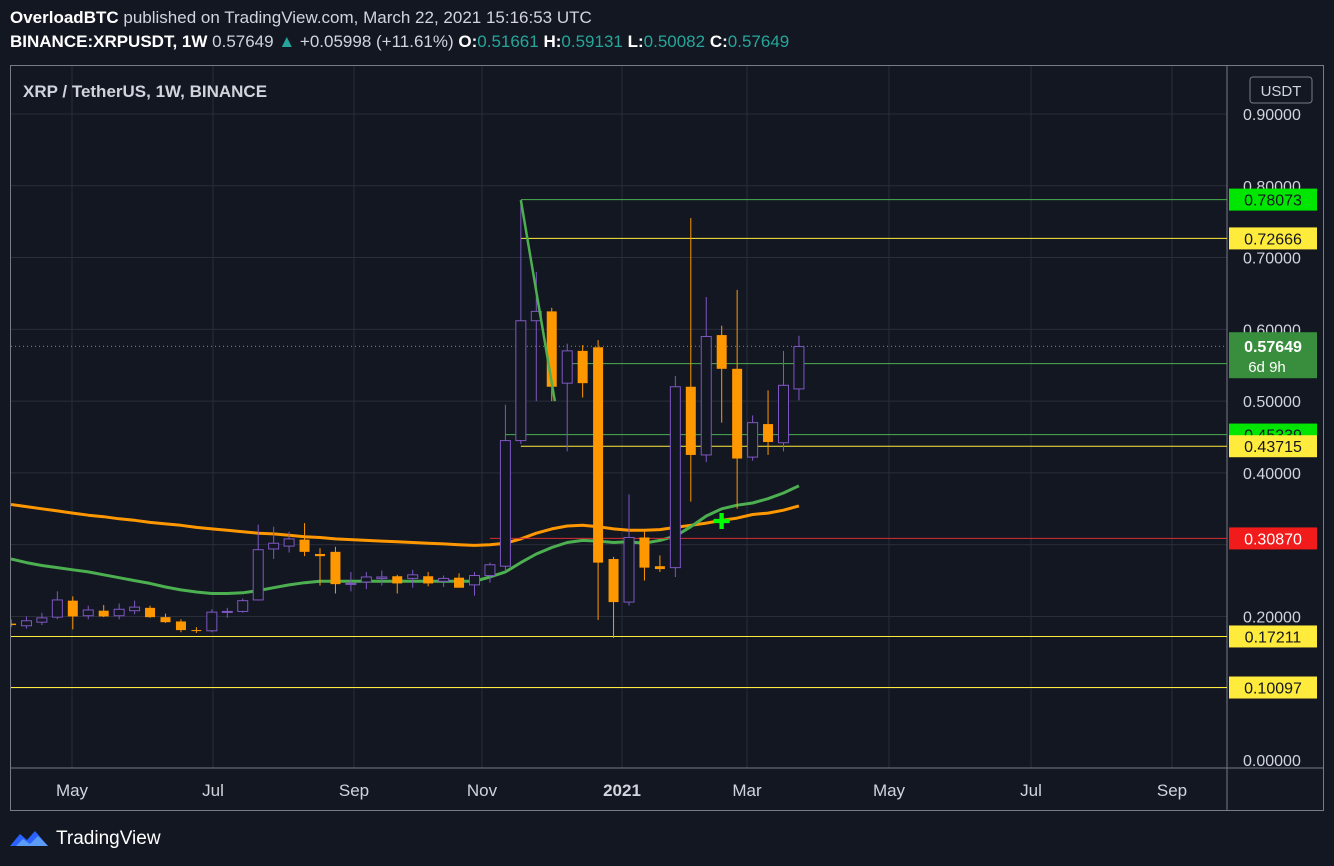 Image resolution: width=1334 pixels, height=866 pixels. What do you see at coordinates (1272, 474) in the screenshot?
I see `y-tick-label: 0.40000` at bounding box center [1272, 474].